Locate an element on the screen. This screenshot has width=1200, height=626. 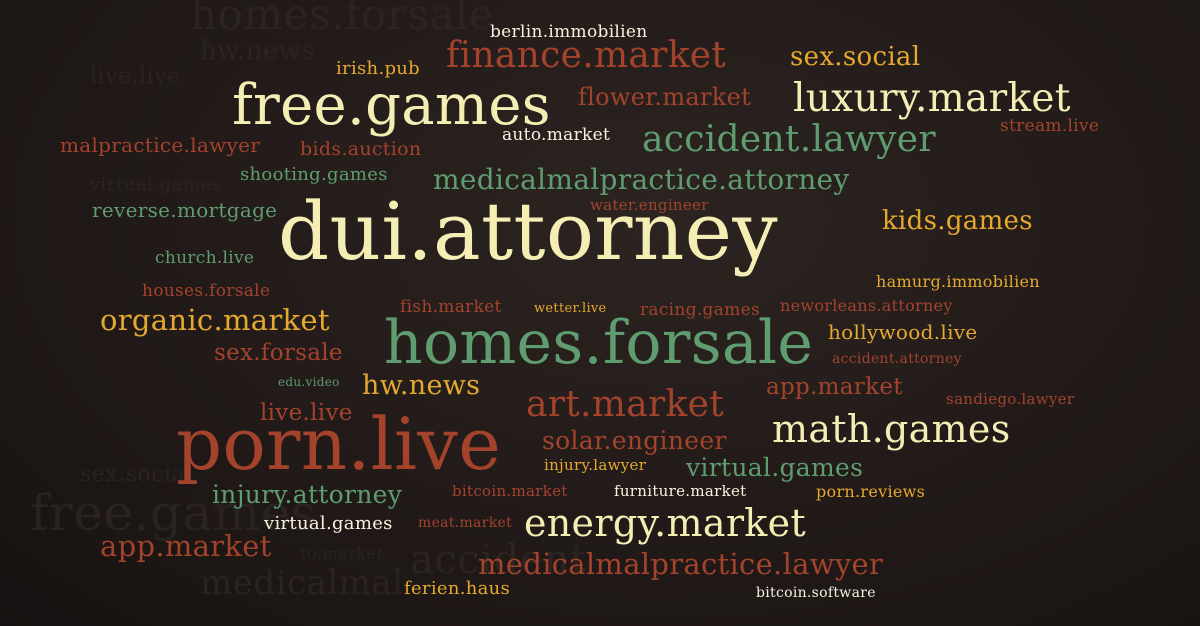
tag-luxury-market: luxury.market is located at coordinates (932, 98).